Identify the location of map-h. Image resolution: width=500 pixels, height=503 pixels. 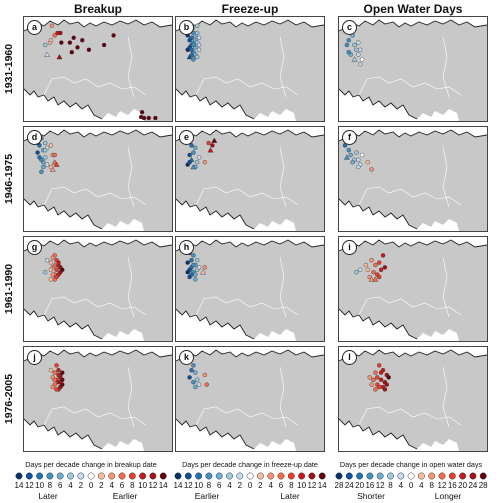
(250, 290).